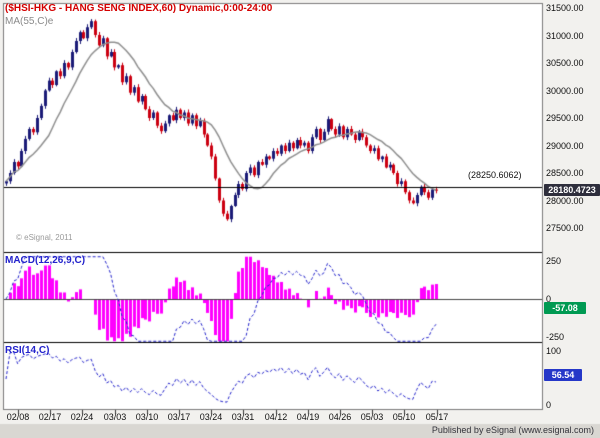 The height and width of the screenshot is (438, 600). I want to click on x-axis-date: 03/10, so click(147, 417).